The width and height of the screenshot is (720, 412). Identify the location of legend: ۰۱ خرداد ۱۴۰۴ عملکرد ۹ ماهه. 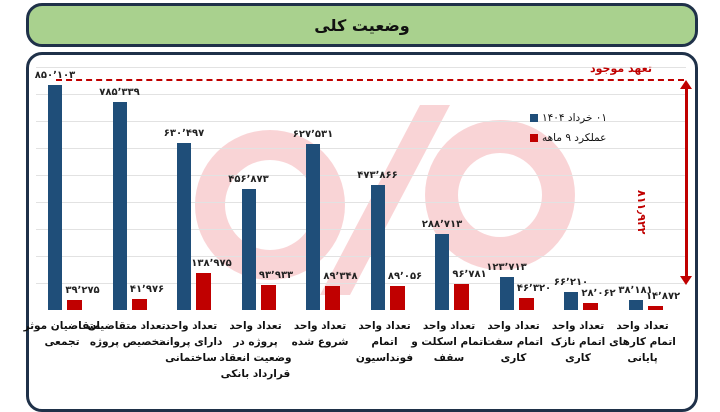
(568, 132).